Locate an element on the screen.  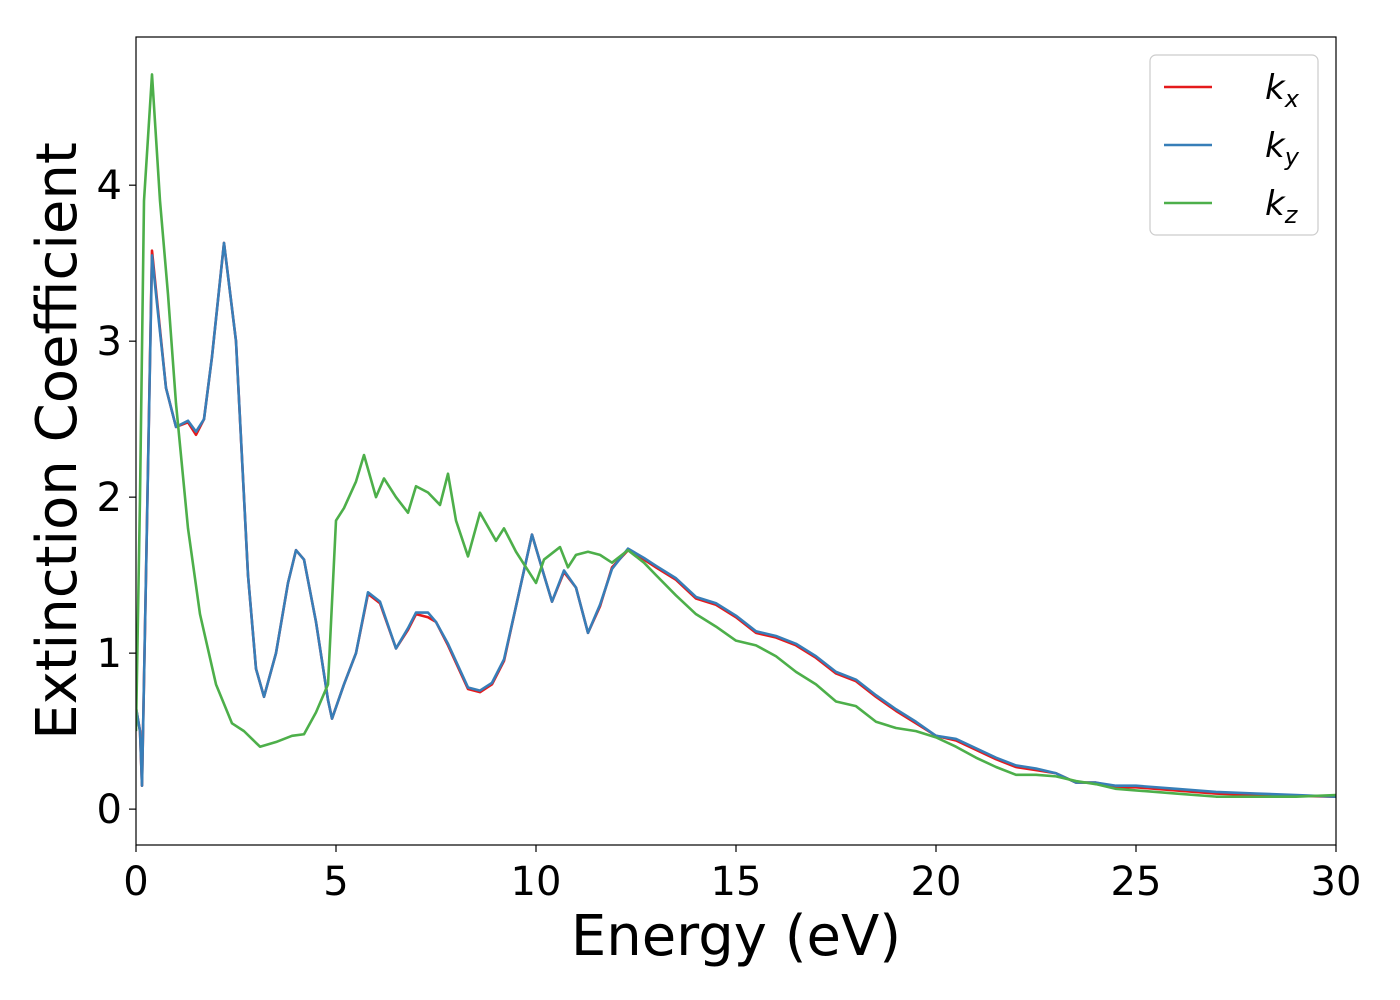
y-tick-label: 4 is located at coordinates (109, 186).